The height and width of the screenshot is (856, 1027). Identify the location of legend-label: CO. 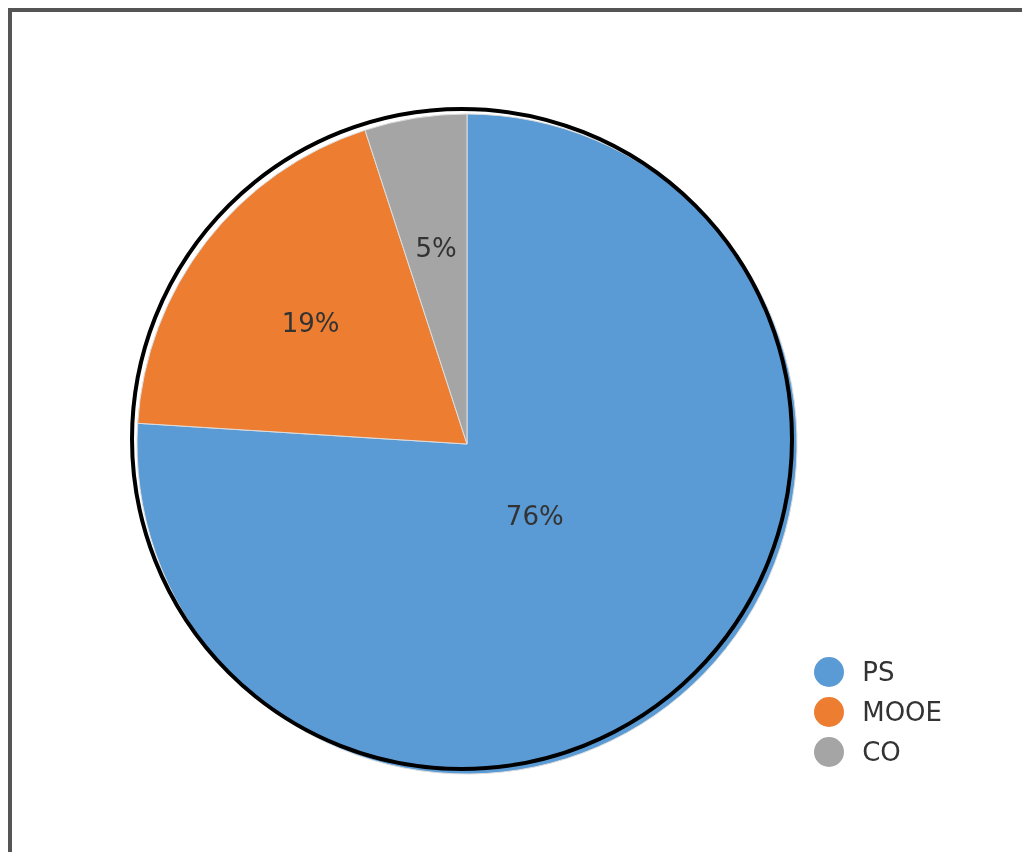
(881, 752).